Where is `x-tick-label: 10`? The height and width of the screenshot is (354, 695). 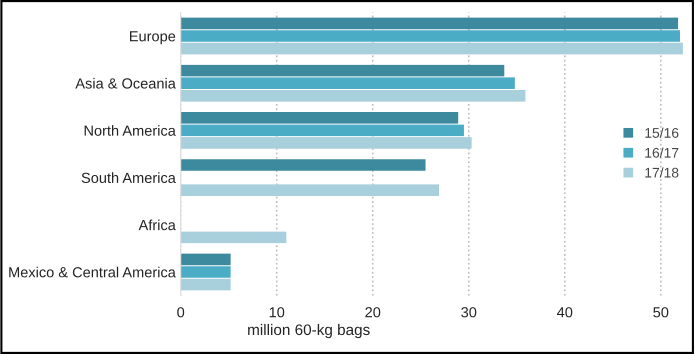
x-tick-label: 10 is located at coordinates (277, 312).